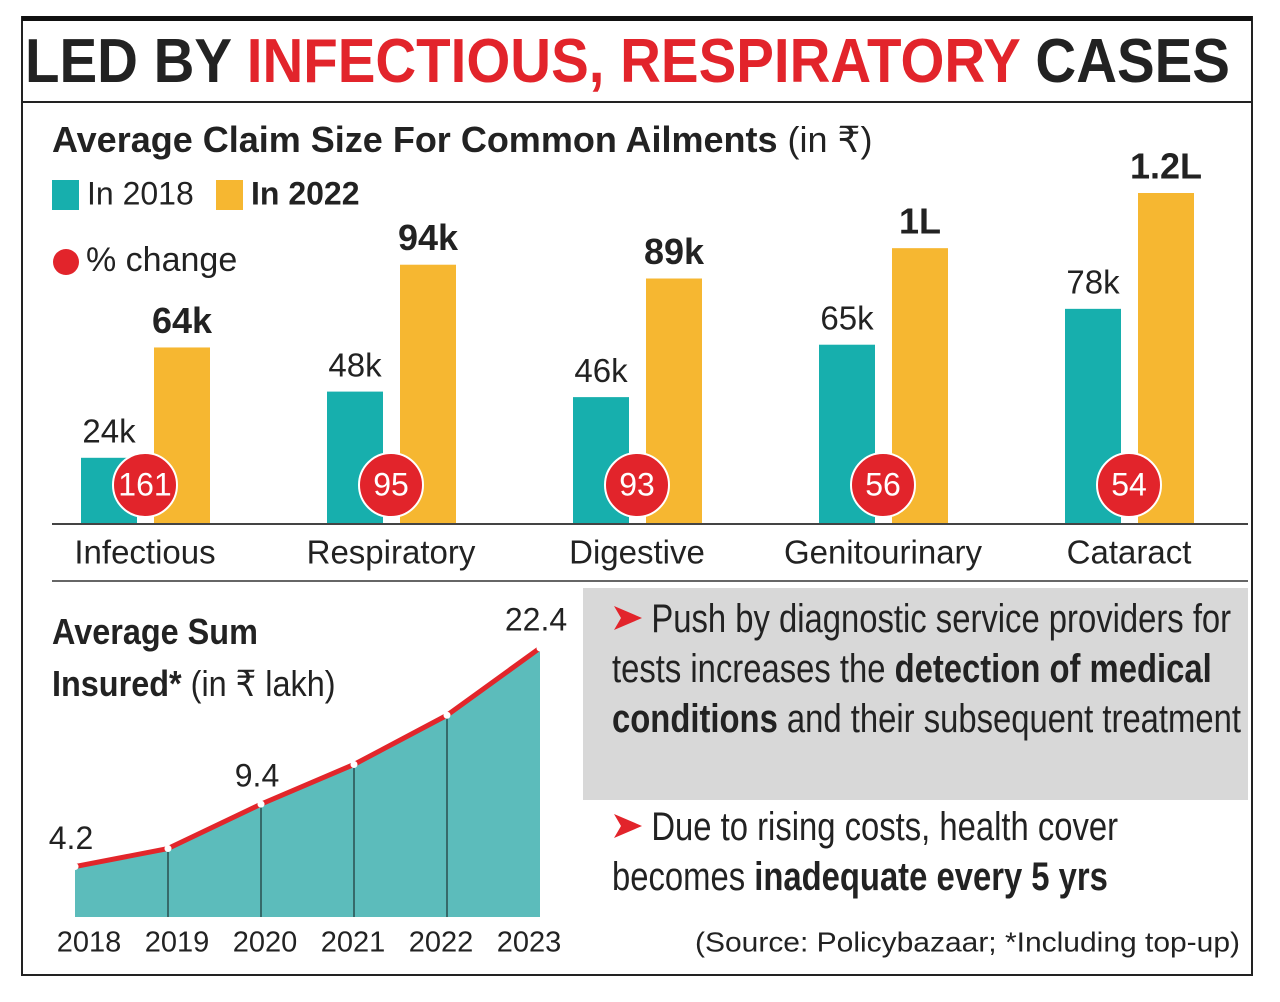 Image resolution: width=1280 pixels, height=1002 pixels. I want to click on x-tick-label: 2018, so click(89, 943).